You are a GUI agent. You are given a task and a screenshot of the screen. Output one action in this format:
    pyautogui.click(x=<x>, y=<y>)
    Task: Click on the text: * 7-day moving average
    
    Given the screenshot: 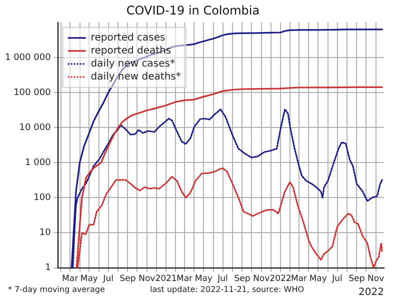 What is the action you would take?
    pyautogui.click(x=56, y=289)
    